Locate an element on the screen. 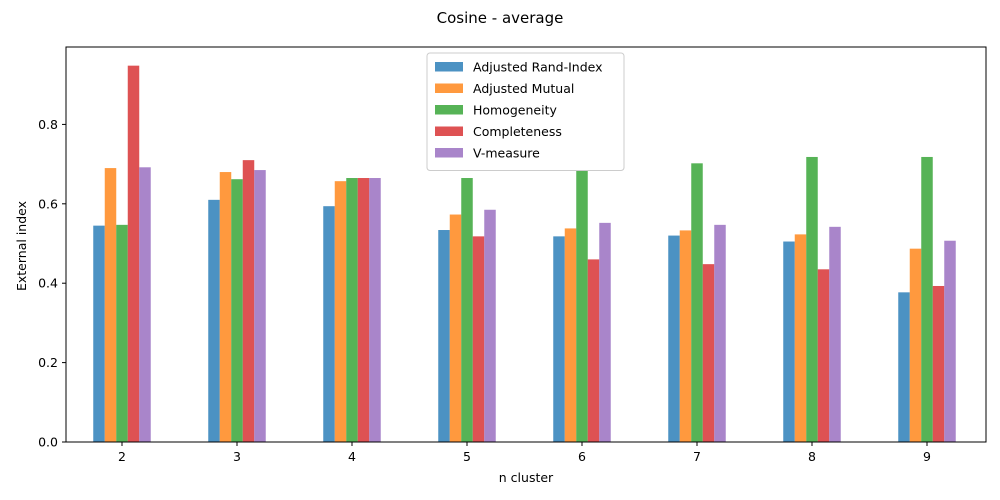 This screenshot has height=500, width=1000. legend-label: V-measure is located at coordinates (506, 153).